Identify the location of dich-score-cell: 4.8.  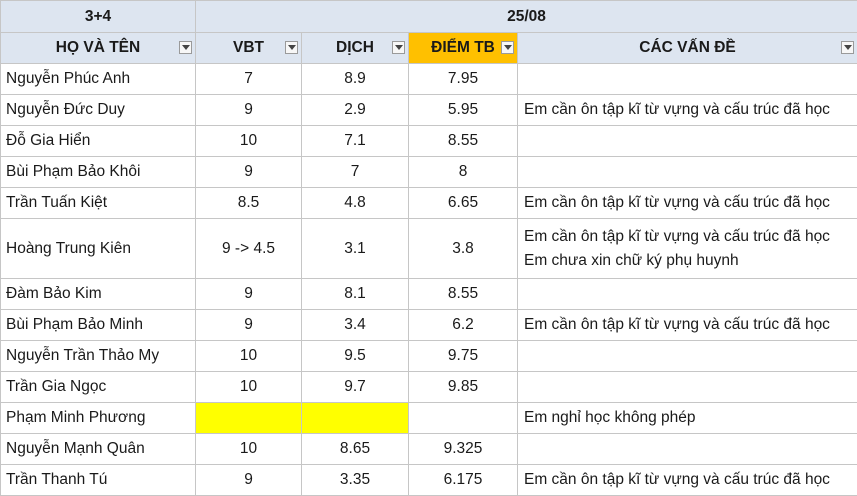
(355, 203).